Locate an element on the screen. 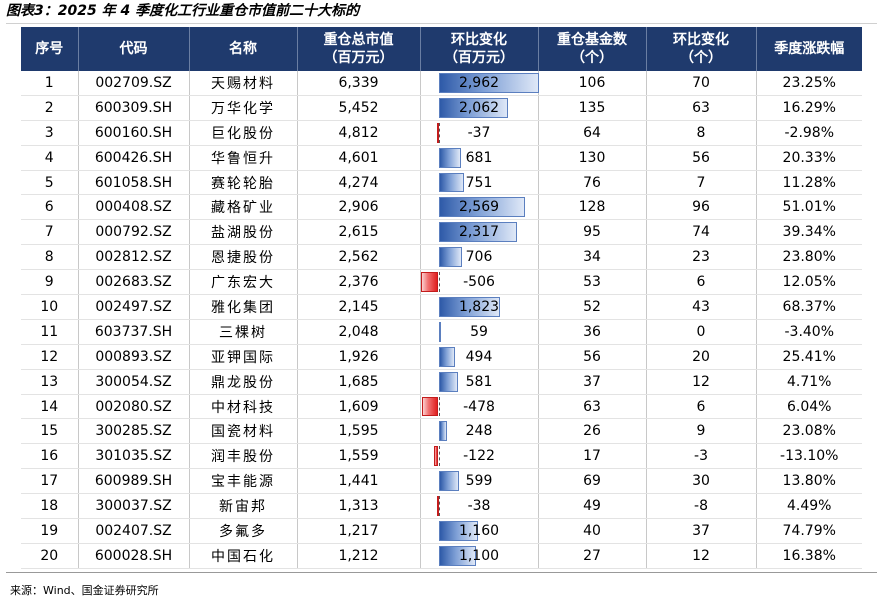 The image size is (883, 608). cell-market-value-change: 2,569 is located at coordinates (478, 207).